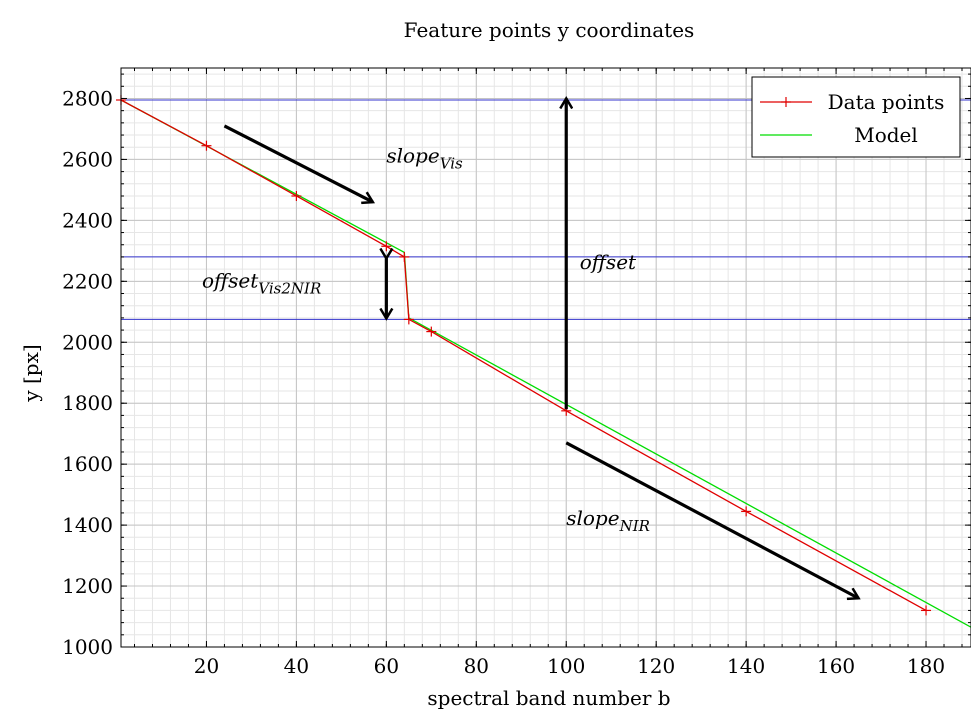 Image resolution: width=971 pixels, height=718 pixels. Describe the element at coordinates (87, 98) in the screenshot. I see `y-tick-label: 2800` at that location.